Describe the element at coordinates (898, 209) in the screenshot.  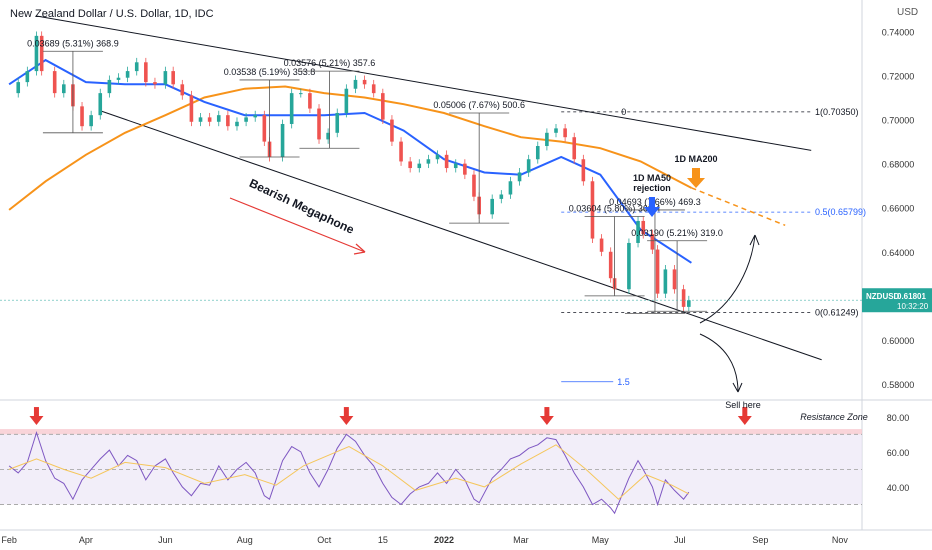
I see `y-tick-label: 0.66000` at that location.